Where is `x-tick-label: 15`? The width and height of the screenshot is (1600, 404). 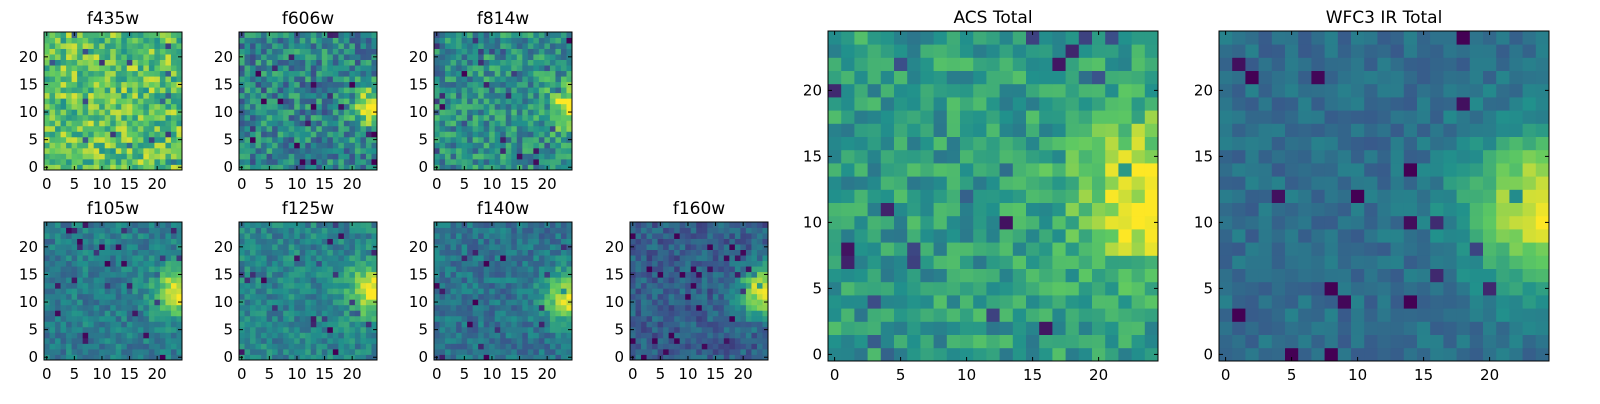
x-tick-label: 15 is located at coordinates (324, 374).